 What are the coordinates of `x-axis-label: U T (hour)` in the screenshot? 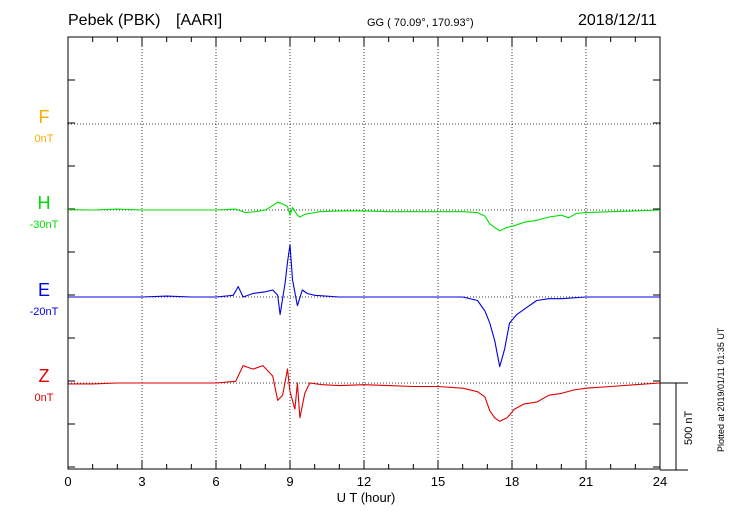 It's located at (366, 497).